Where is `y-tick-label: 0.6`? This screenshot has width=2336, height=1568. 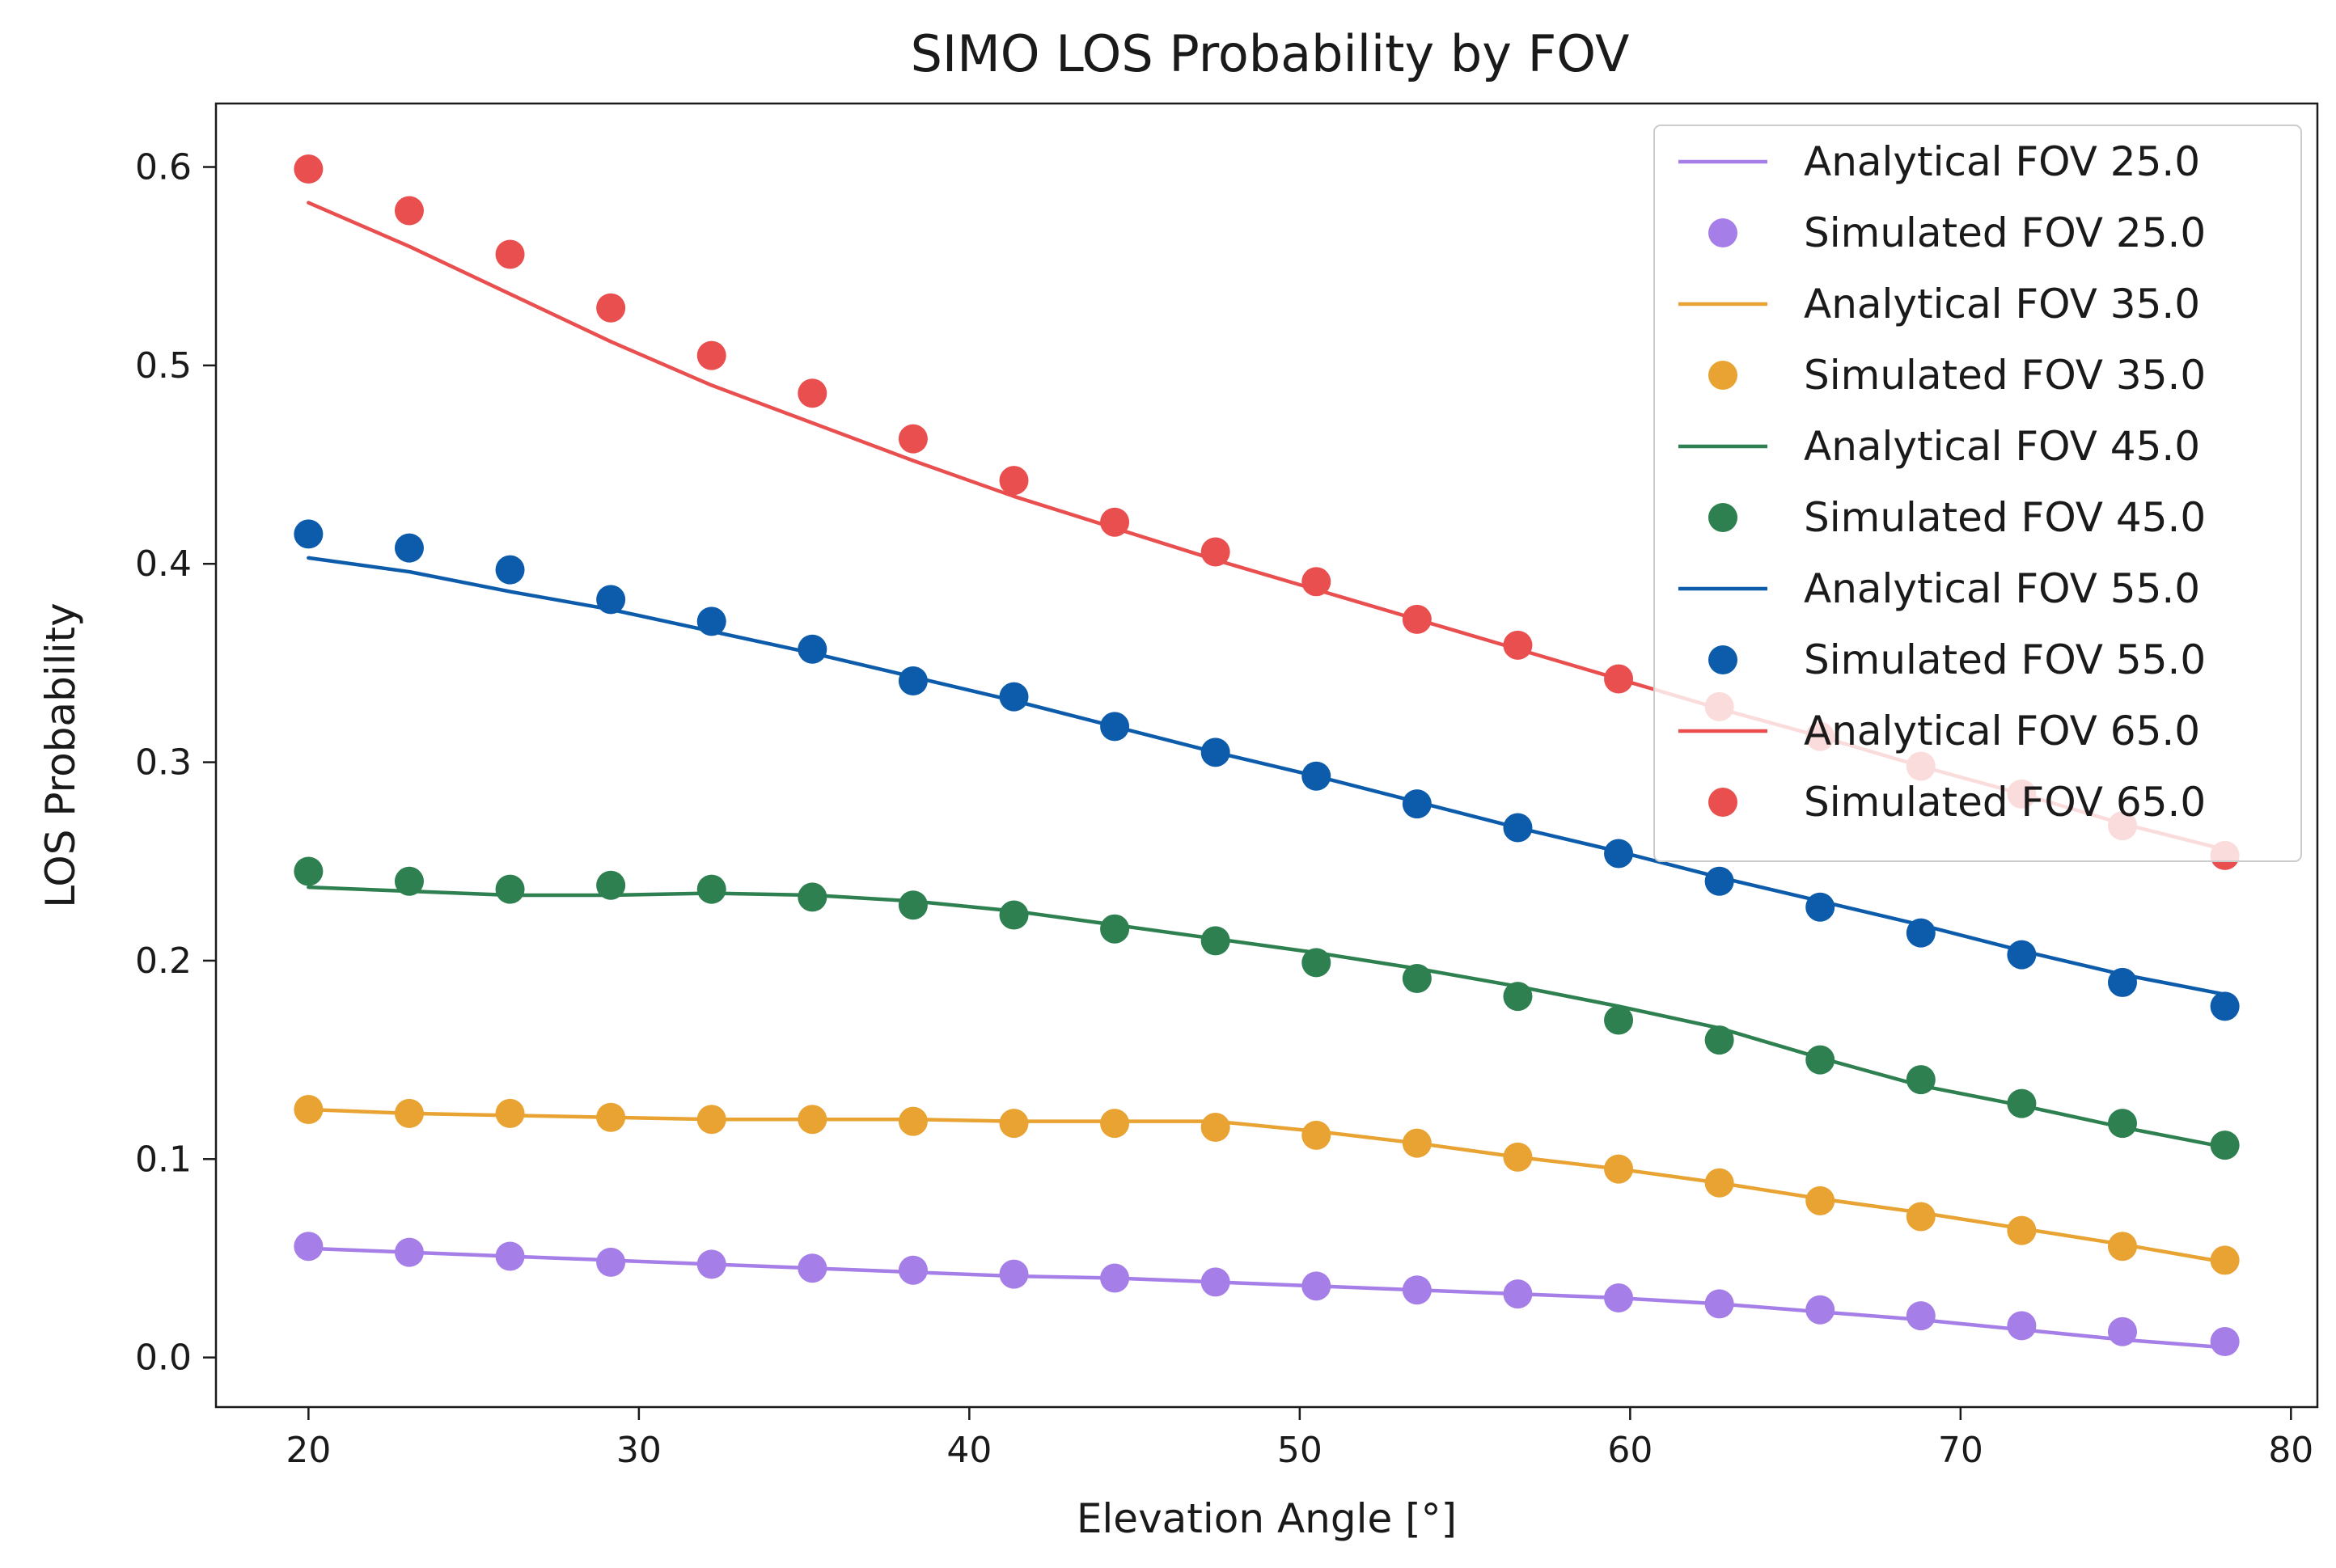 y-tick-label: 0.6 is located at coordinates (163, 167).